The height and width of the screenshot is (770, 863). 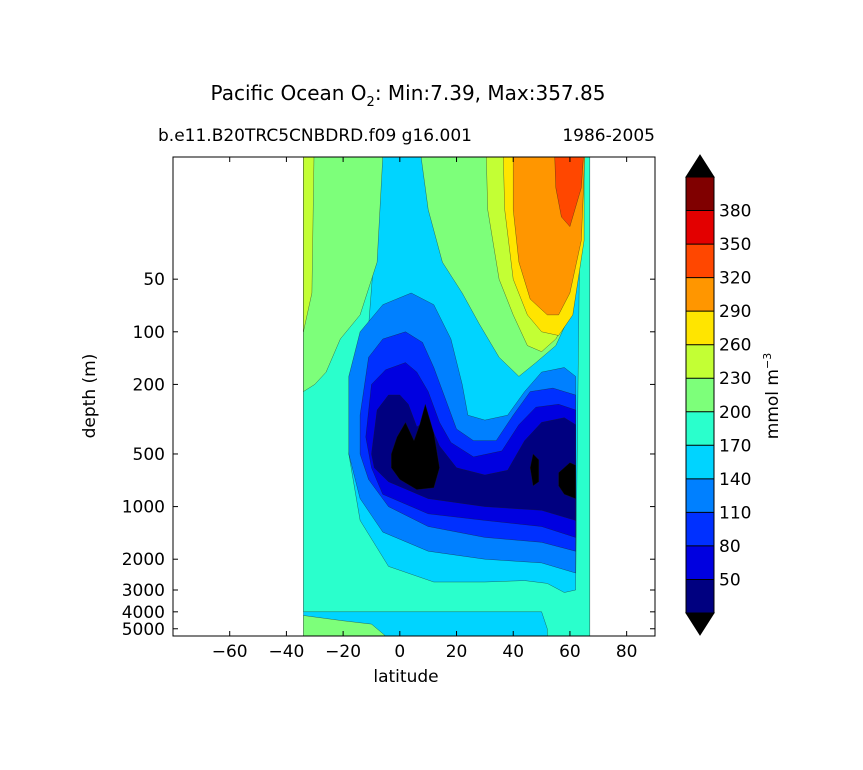 I want to click on colorbar-tick-label: 50, so click(x=730, y=580).